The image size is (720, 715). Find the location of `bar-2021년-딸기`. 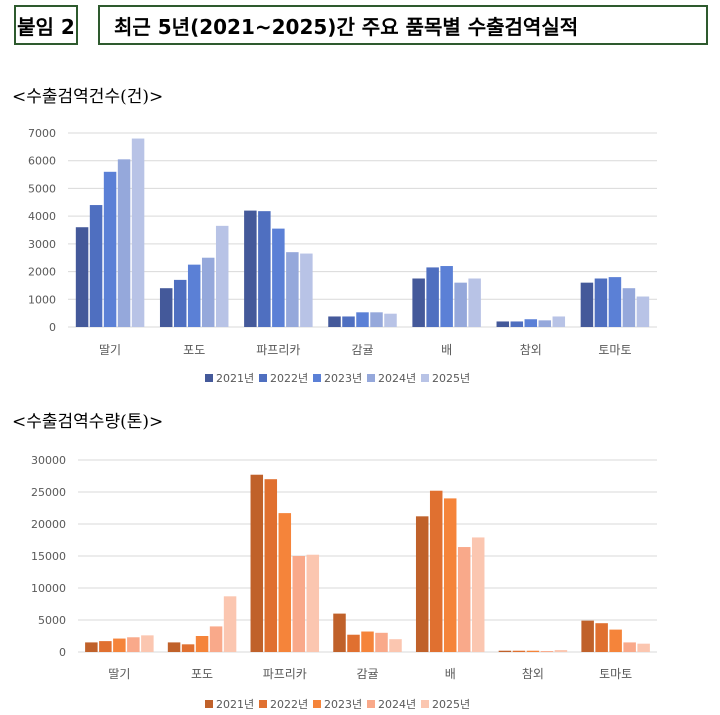

bar-2021년-딸기 is located at coordinates (82, 277).